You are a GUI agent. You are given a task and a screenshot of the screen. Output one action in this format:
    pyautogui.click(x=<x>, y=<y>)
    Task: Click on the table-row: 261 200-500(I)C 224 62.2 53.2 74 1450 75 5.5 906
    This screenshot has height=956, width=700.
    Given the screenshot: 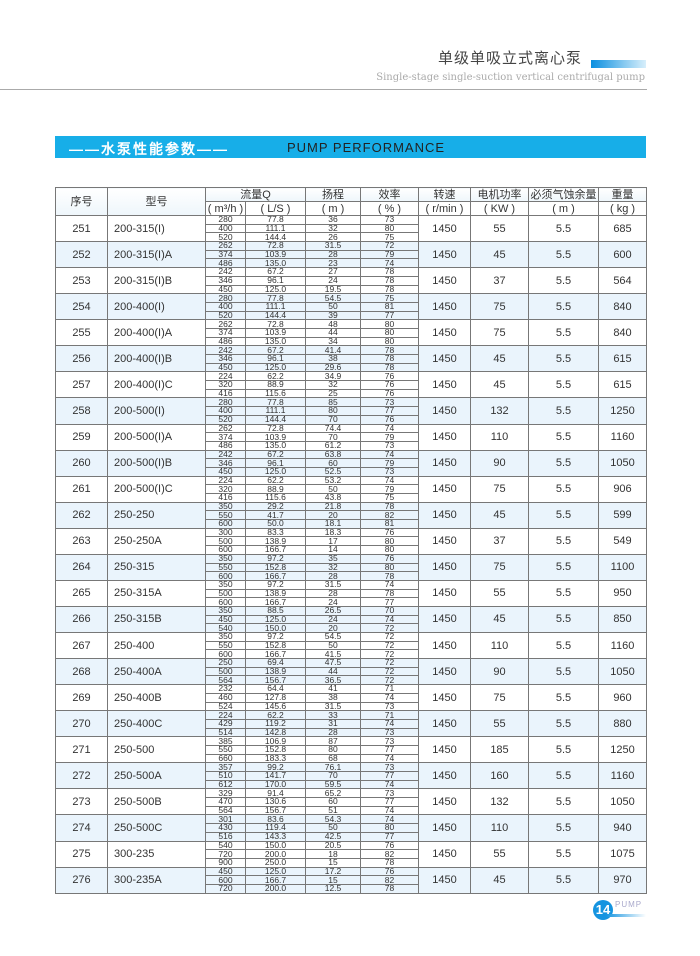 What is the action you would take?
    pyautogui.click(x=351, y=489)
    